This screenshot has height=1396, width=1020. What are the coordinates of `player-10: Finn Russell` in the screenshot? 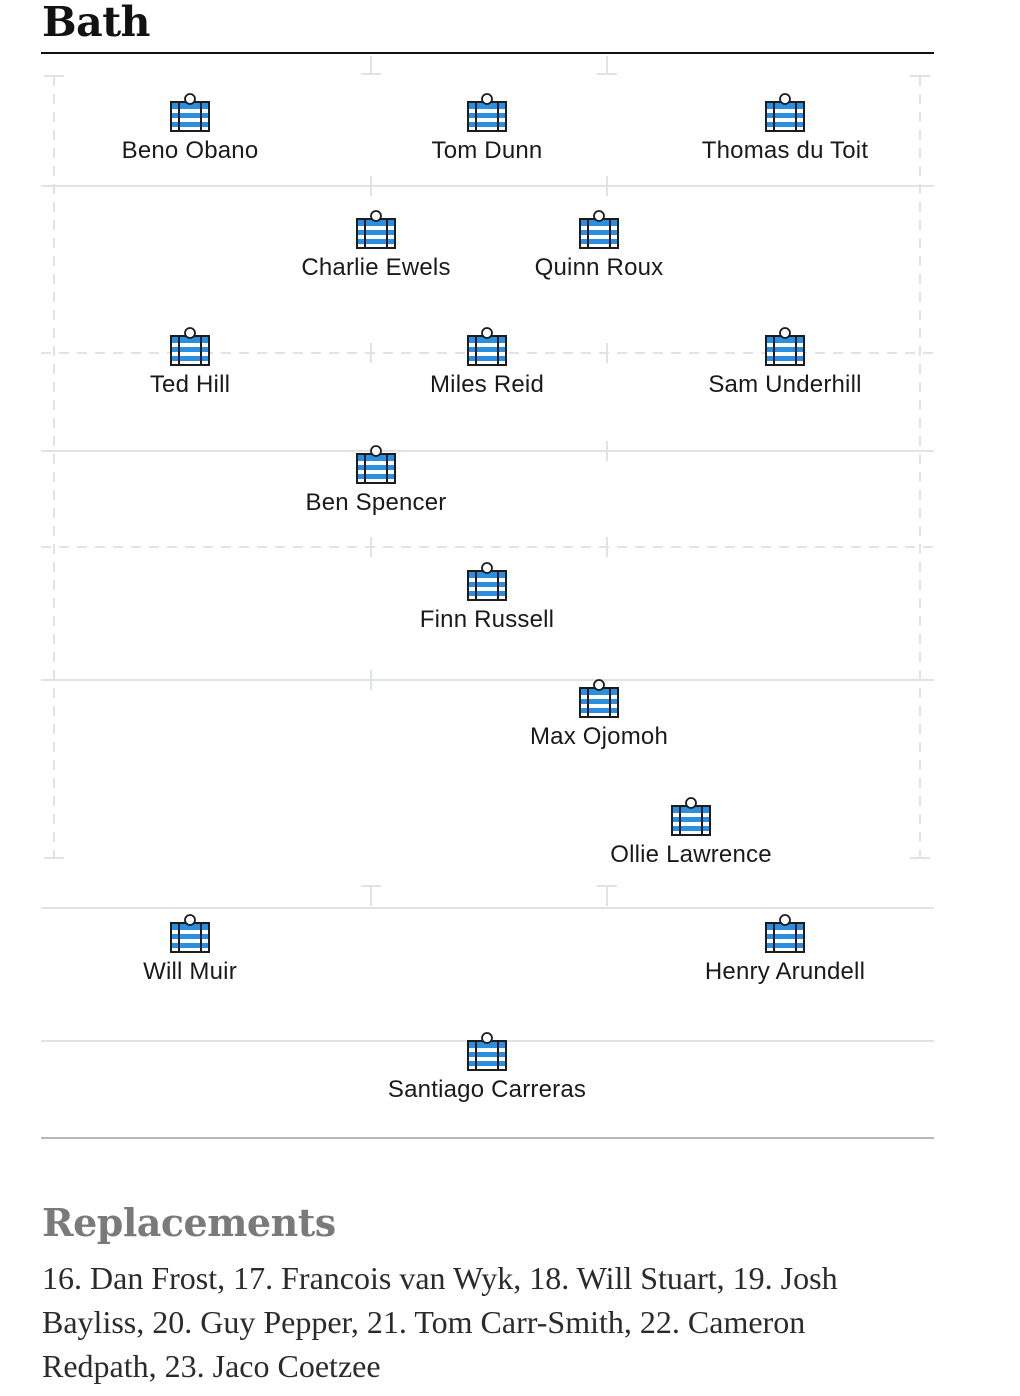 It's located at (487, 598).